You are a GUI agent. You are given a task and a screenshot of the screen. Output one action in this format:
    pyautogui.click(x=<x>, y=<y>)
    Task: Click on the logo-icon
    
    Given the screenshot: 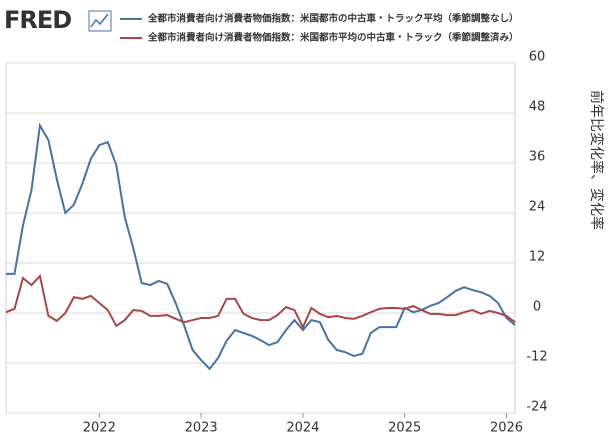 What is the action you would take?
    pyautogui.click(x=100, y=21)
    